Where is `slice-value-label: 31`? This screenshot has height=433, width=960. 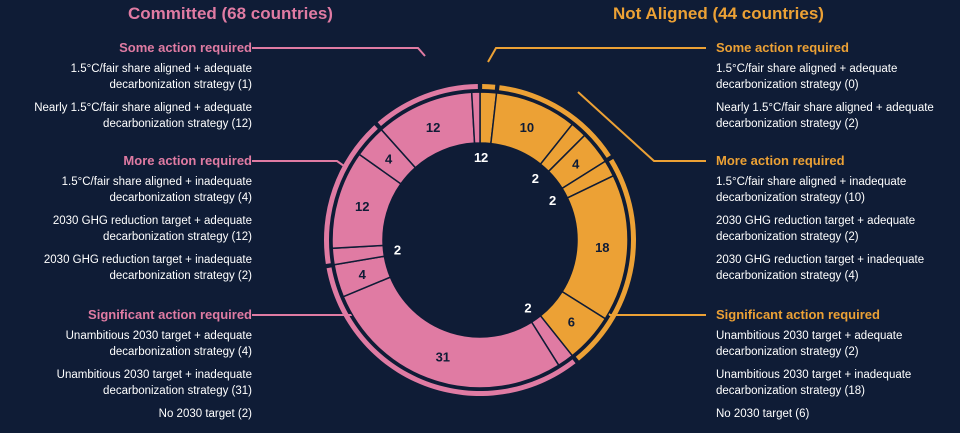
slice-value-label: 31 is located at coordinates (443, 357).